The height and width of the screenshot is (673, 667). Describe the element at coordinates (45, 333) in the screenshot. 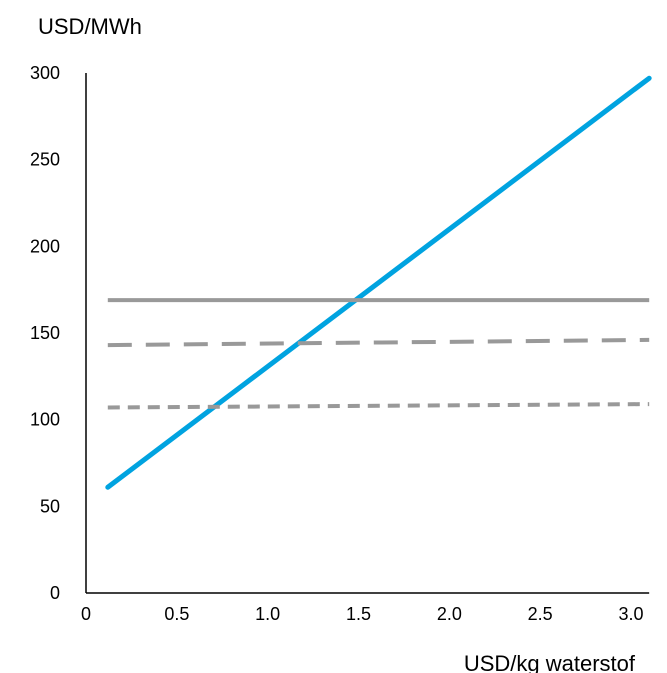

I see `y-tick-label: 150` at that location.